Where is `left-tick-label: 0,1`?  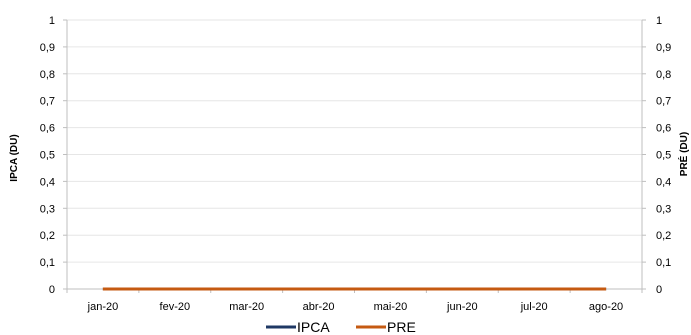 left-tick-label: 0,1 is located at coordinates (47, 263).